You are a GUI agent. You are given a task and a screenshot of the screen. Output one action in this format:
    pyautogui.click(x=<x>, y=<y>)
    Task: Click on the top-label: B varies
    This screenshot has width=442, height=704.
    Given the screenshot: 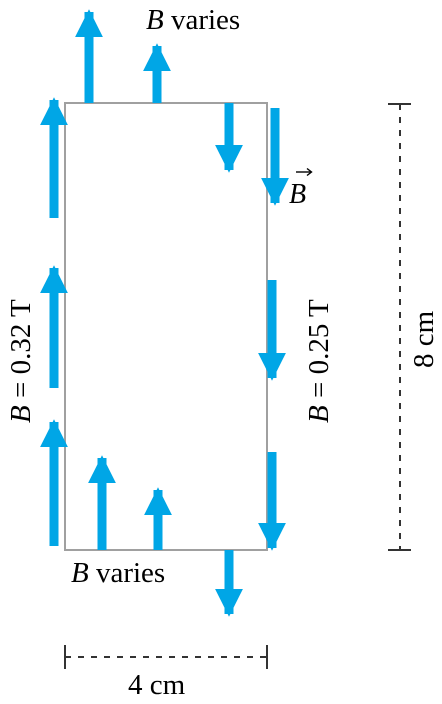 What is the action you would take?
    pyautogui.click(x=193, y=20)
    